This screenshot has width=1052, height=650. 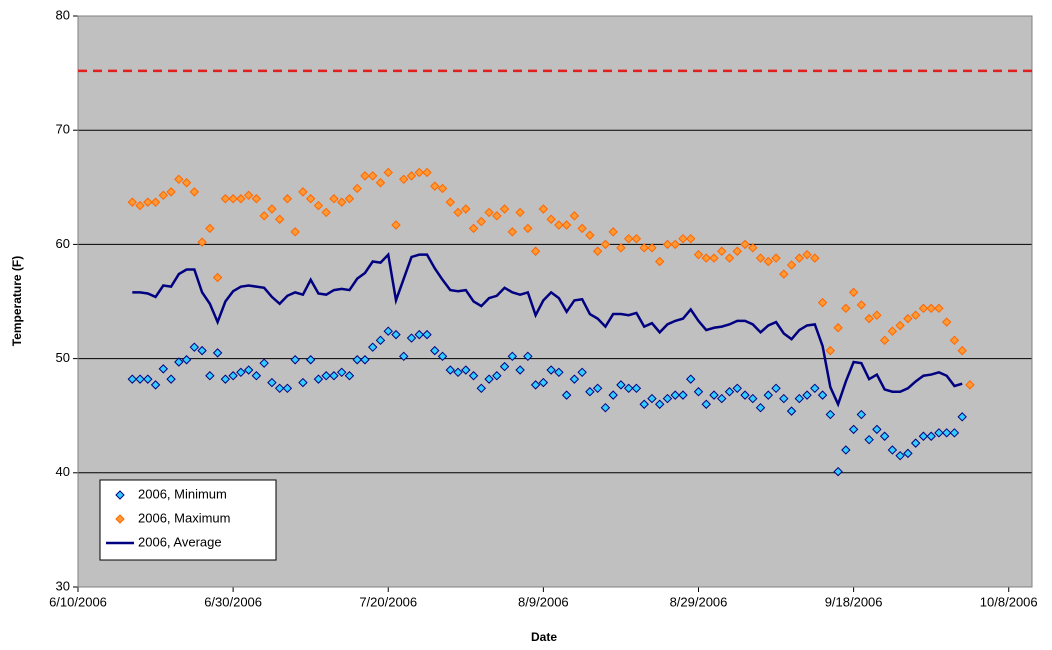 What do you see at coordinates (63, 243) in the screenshot?
I see `y-tick-label: 60` at bounding box center [63, 243].